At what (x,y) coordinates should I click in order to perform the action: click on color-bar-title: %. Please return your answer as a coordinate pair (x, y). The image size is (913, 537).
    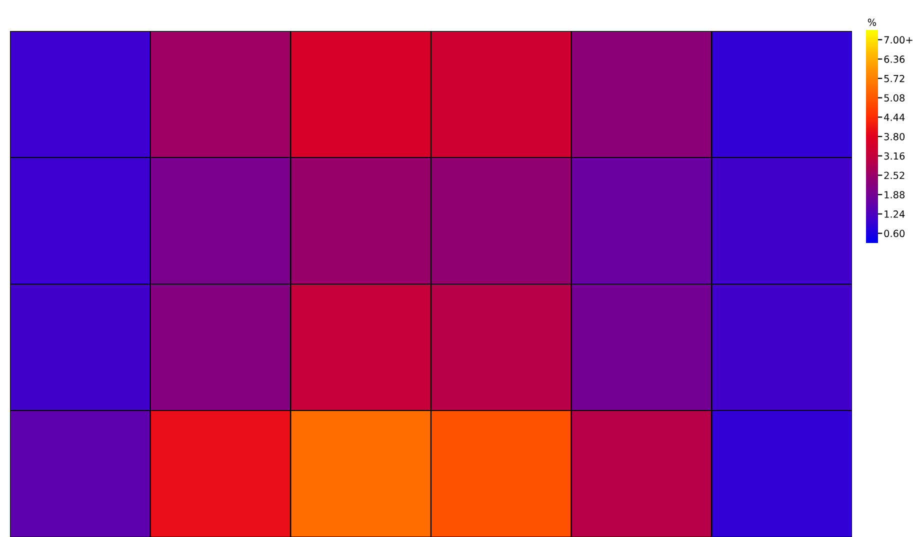
    Looking at the image, I should click on (872, 22).